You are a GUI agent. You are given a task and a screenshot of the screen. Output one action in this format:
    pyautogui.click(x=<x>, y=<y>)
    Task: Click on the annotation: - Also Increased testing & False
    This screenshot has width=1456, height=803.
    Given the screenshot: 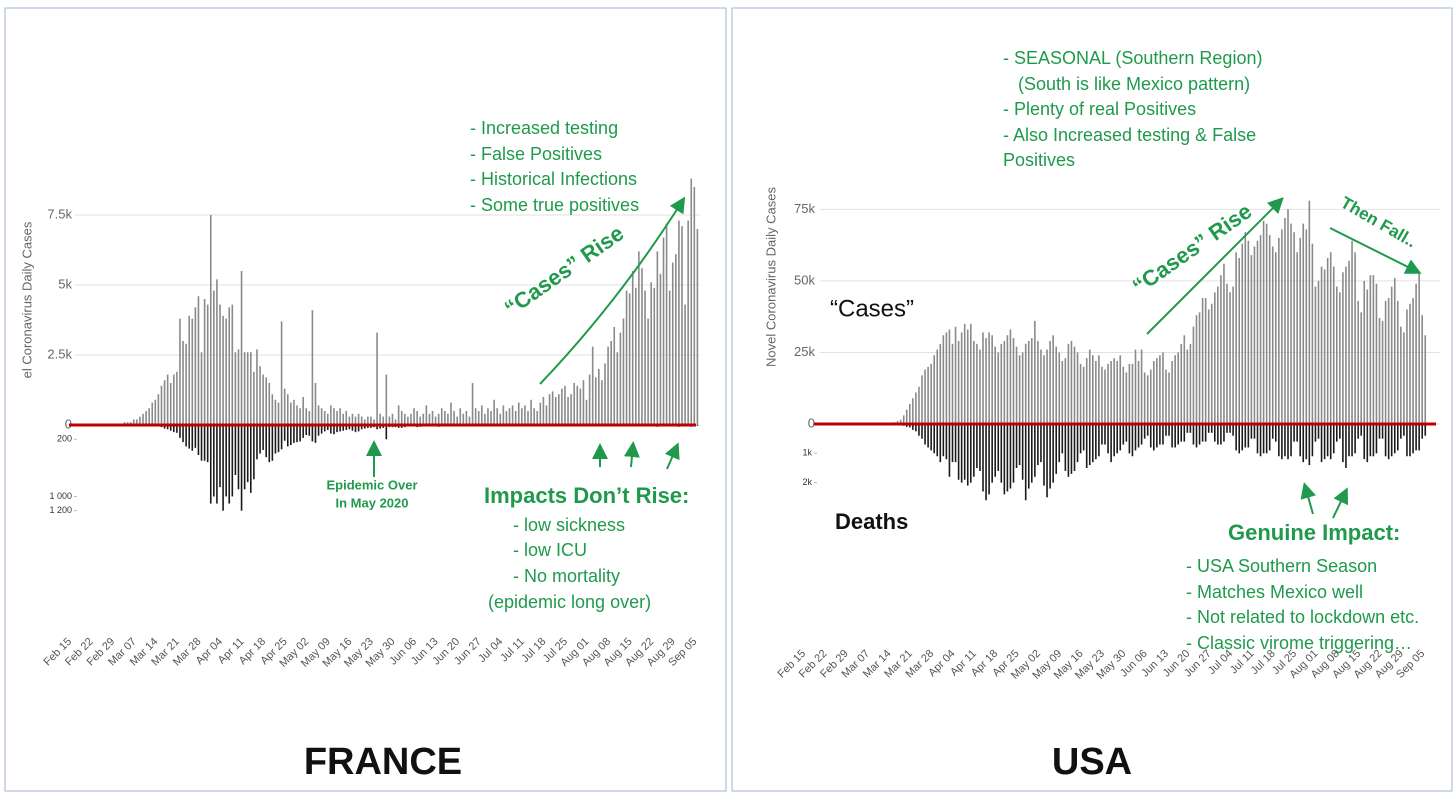 What is the action you would take?
    pyautogui.click(x=1129, y=135)
    